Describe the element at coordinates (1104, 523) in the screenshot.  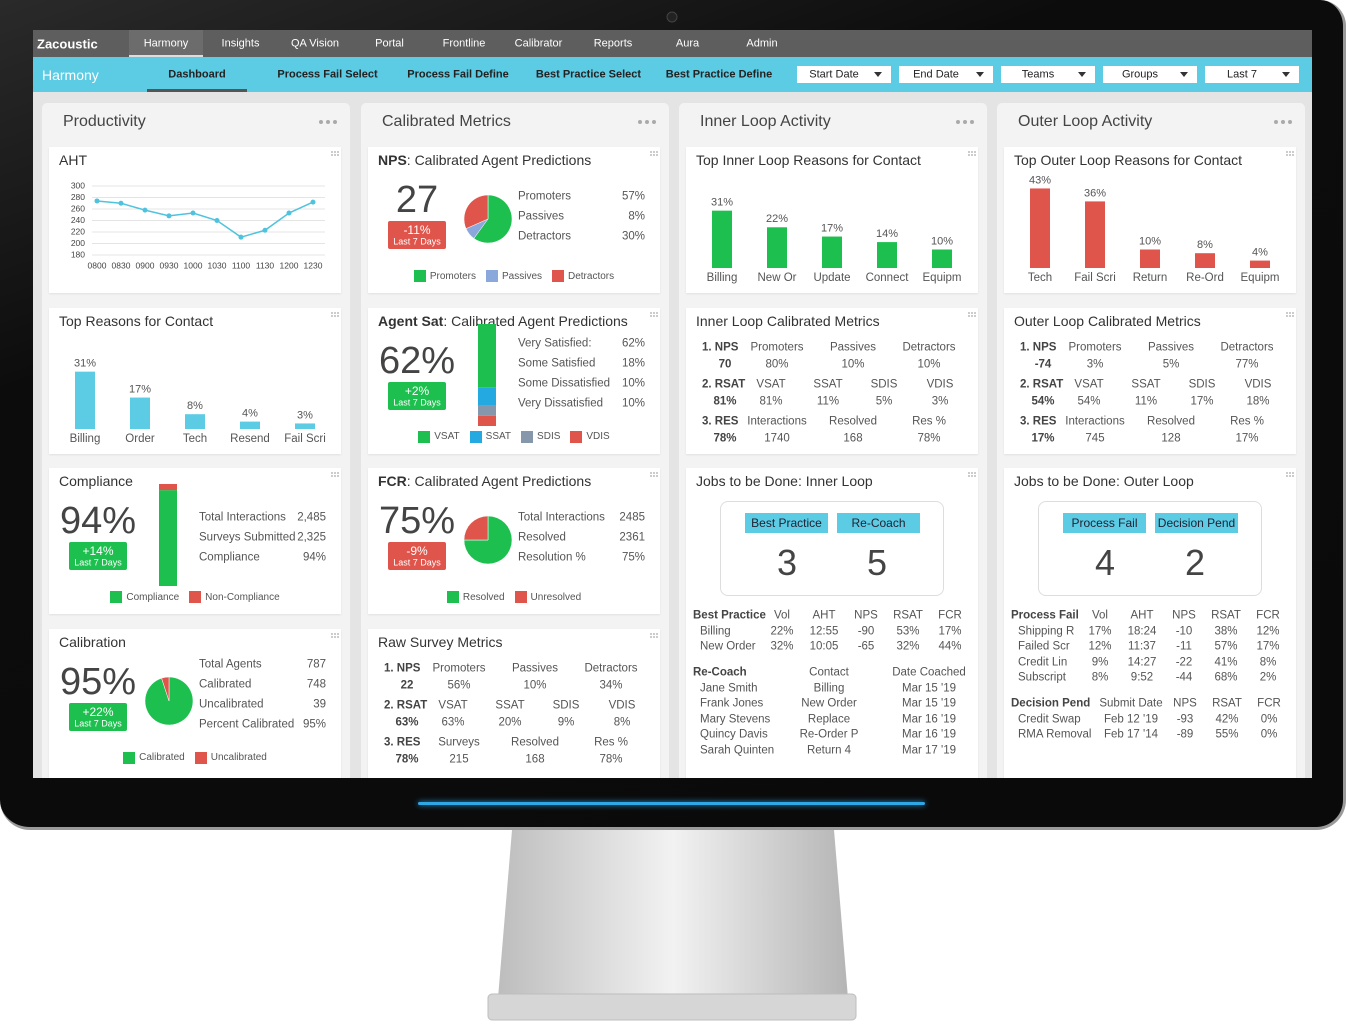
I see `job-button: Process Fail` at that location.